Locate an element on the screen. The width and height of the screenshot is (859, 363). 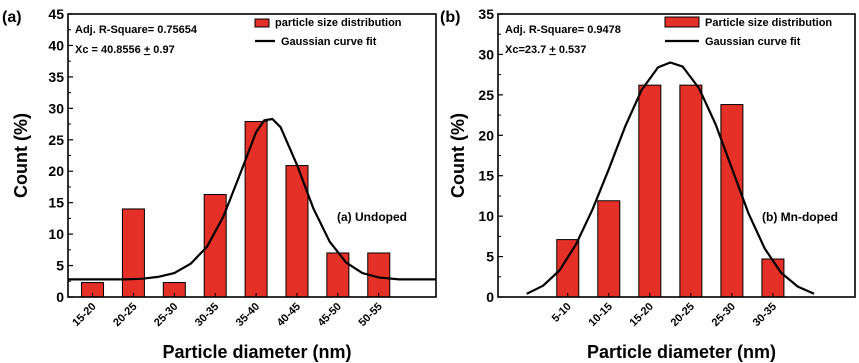
panel-label: (a) is located at coordinates (12, 17).